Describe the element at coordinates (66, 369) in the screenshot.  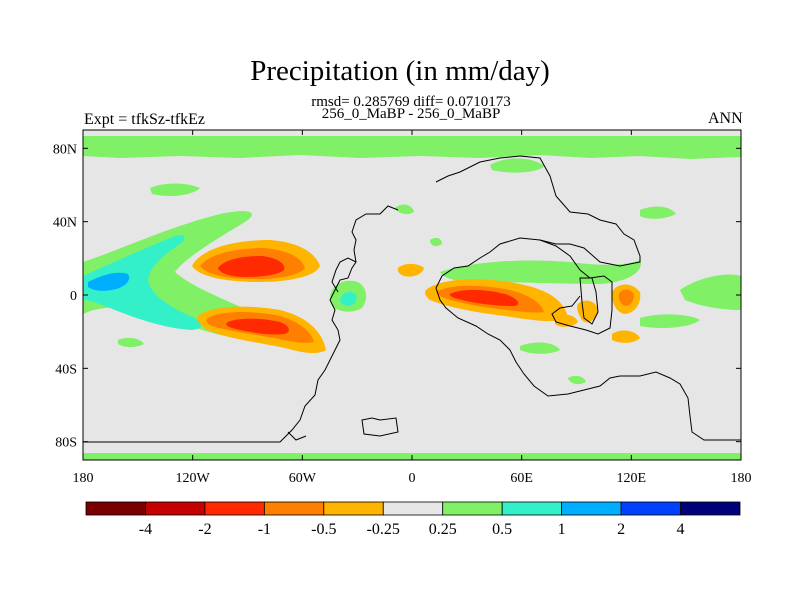
I see `y-tick-label: 40S` at that location.